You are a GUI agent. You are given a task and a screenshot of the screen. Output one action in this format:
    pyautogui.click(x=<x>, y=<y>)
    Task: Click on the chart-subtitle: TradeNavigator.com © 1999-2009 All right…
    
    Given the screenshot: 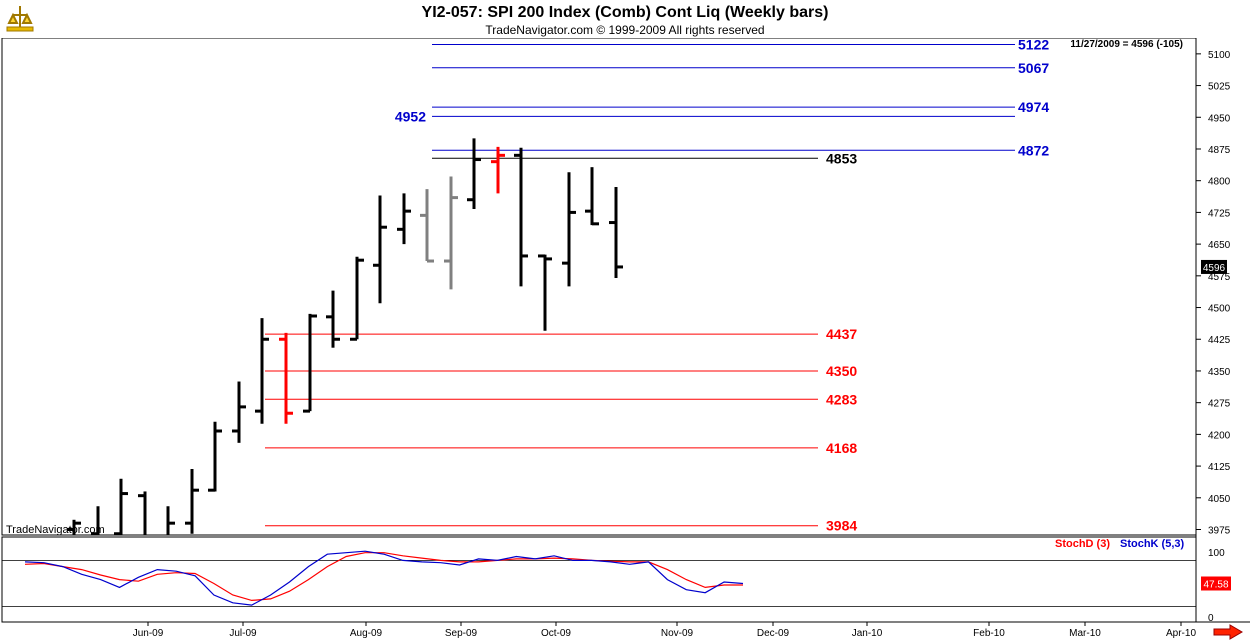 What is the action you would take?
    pyautogui.click(x=625, y=30)
    